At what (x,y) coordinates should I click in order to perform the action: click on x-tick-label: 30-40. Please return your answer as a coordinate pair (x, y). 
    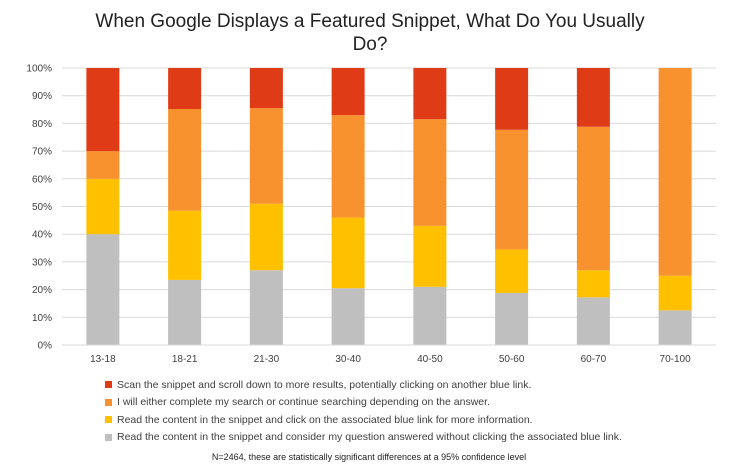
    Looking at the image, I should click on (348, 359).